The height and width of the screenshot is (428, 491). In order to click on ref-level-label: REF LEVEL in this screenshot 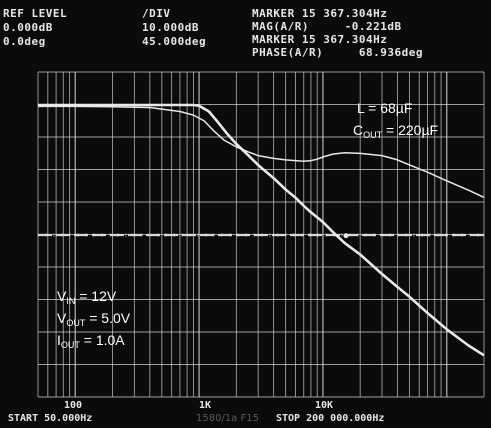, I will do `click(35, 13)`.